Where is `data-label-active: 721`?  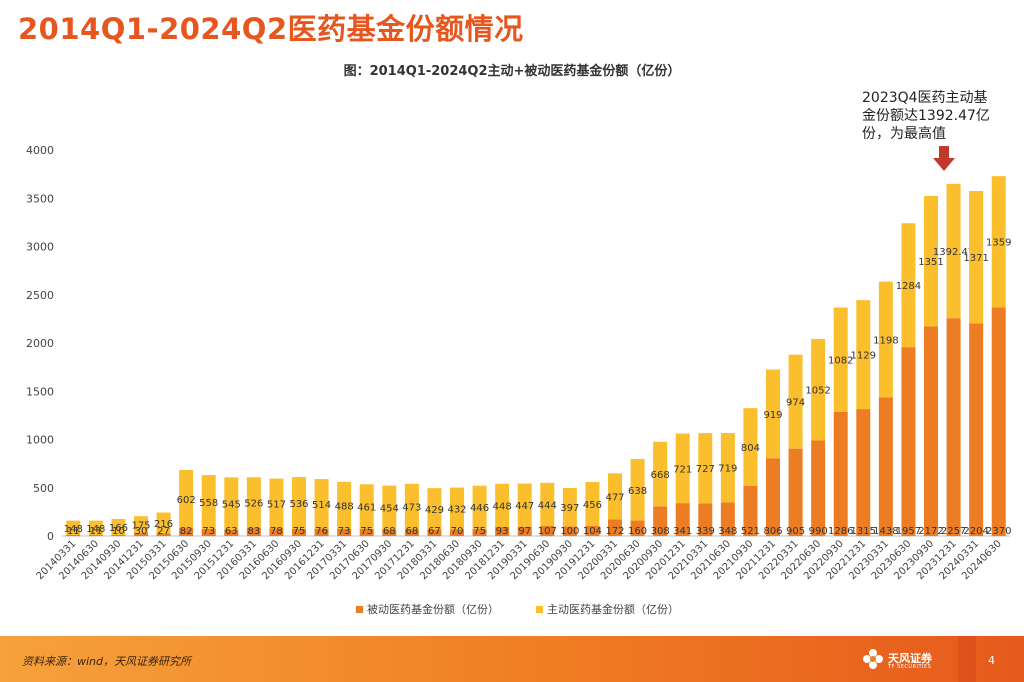
data-label-active: 721 is located at coordinates (682, 469).